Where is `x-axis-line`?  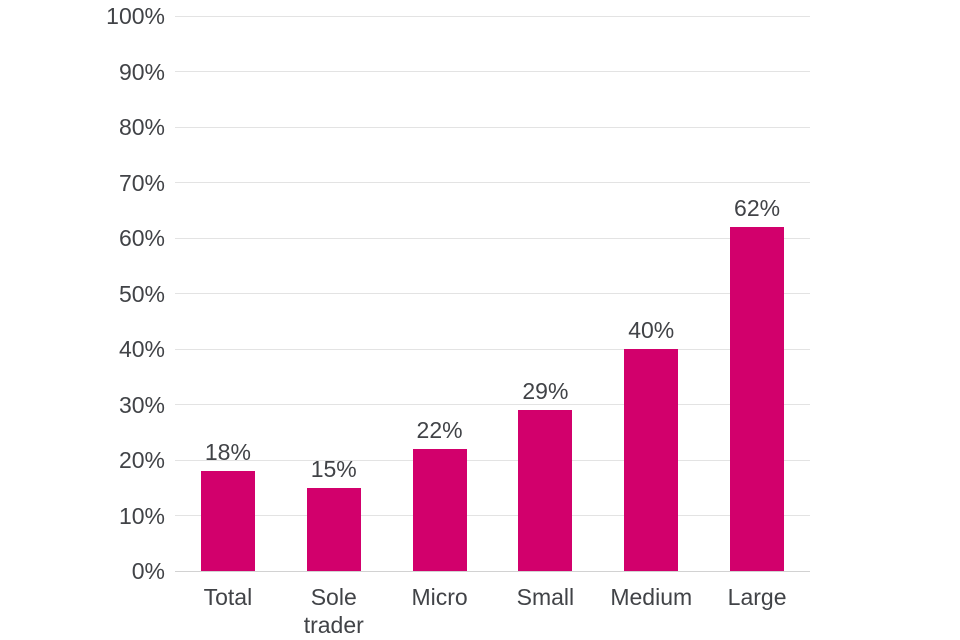 x-axis-line is located at coordinates (492, 571).